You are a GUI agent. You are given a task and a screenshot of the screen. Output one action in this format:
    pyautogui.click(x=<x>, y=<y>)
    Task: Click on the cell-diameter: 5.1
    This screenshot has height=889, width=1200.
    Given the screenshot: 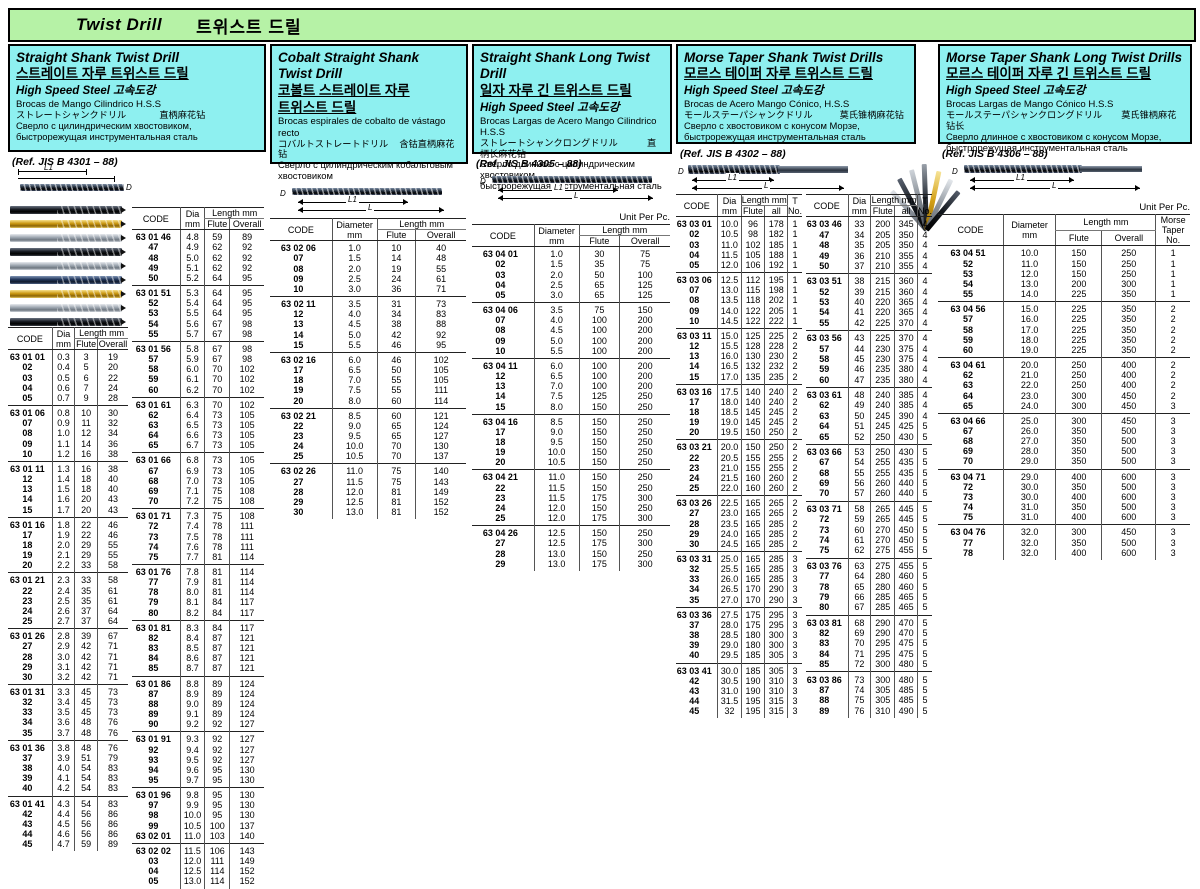 What is the action you would take?
    pyautogui.click(x=192, y=267)
    